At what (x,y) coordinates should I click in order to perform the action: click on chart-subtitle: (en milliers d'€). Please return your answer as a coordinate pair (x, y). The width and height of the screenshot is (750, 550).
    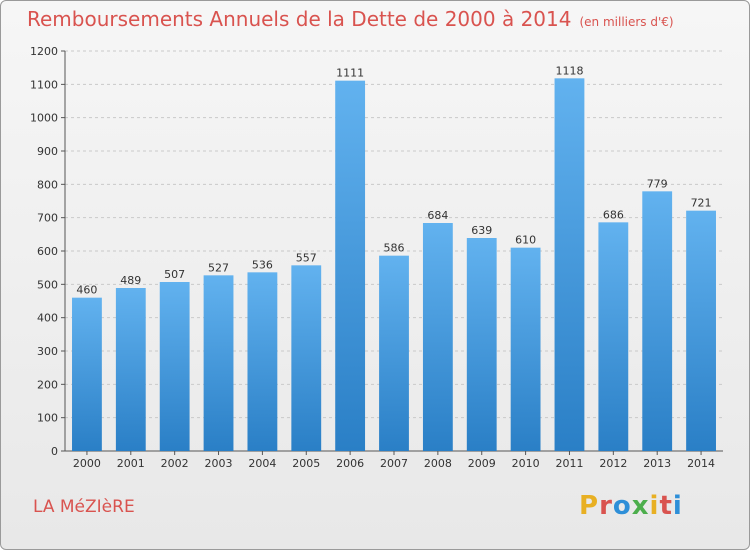
    Looking at the image, I should click on (626, 22).